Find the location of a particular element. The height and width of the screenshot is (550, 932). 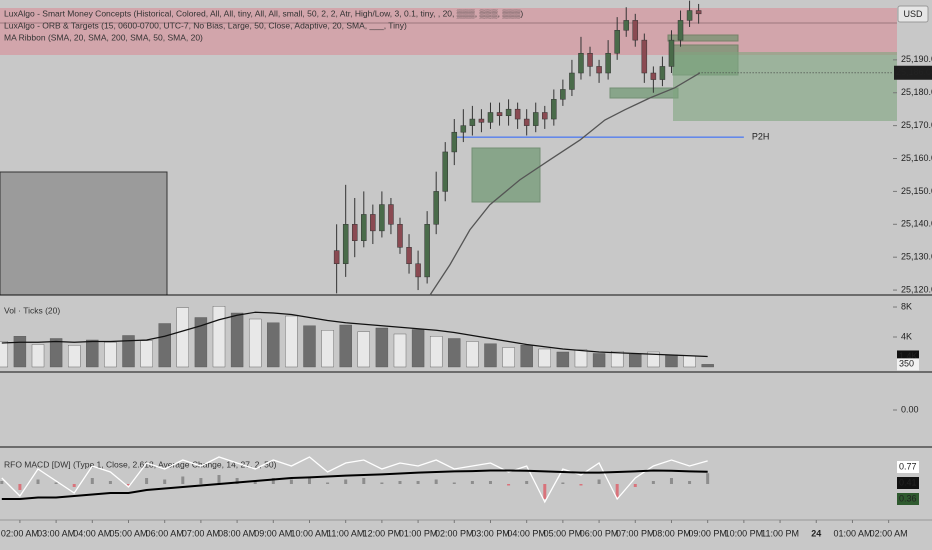

x-tick-label: 10:00 AM is located at coordinates (309, 533).